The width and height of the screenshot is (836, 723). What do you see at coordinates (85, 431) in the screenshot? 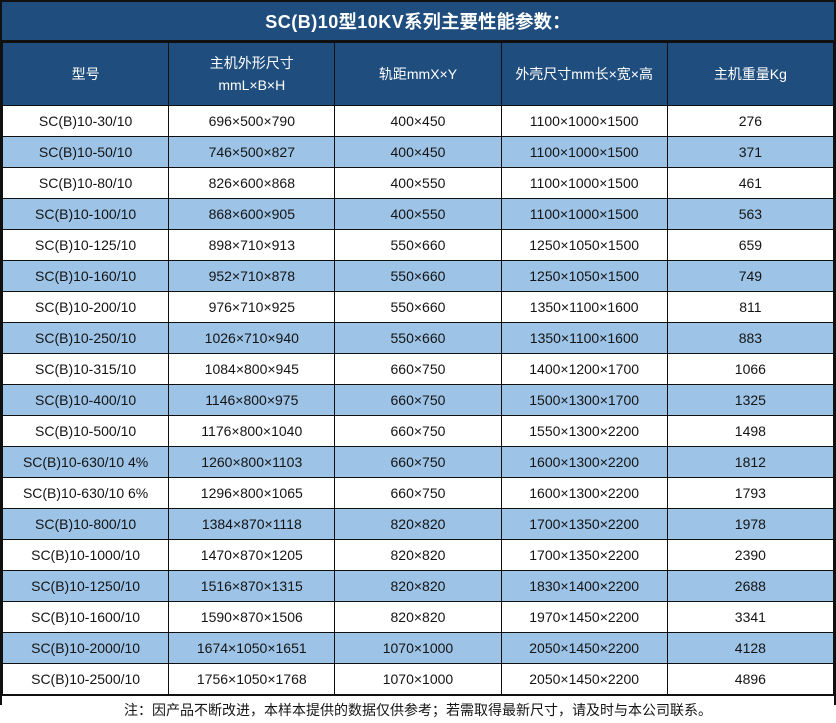
I see `table-cell: SC(B)10-500/10` at bounding box center [85, 431].